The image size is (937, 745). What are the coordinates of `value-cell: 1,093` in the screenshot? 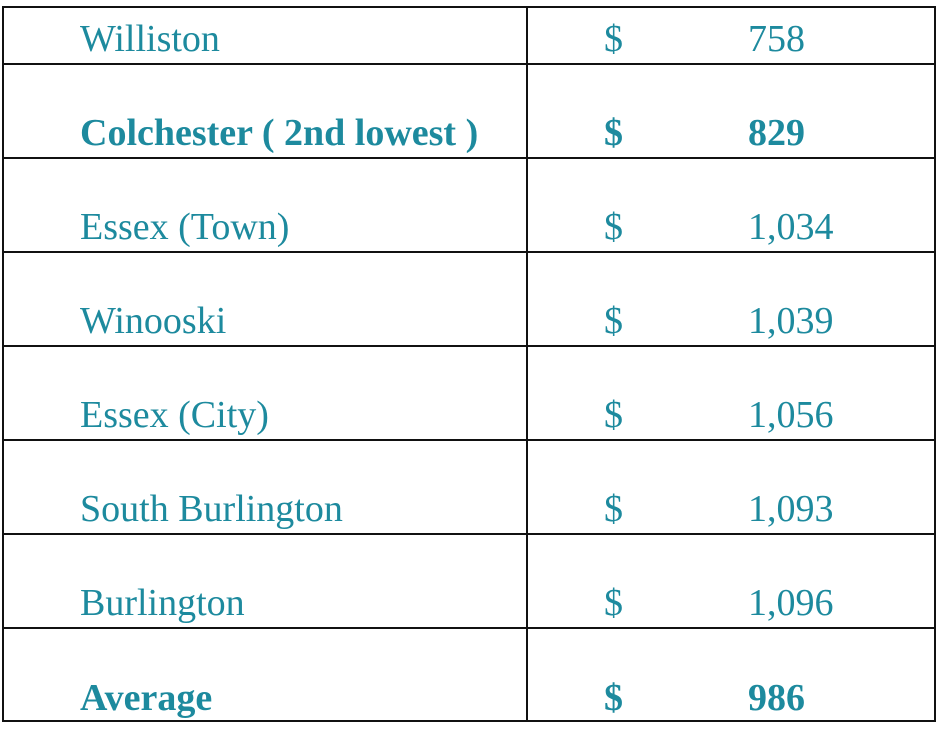 It's located at (791, 509).